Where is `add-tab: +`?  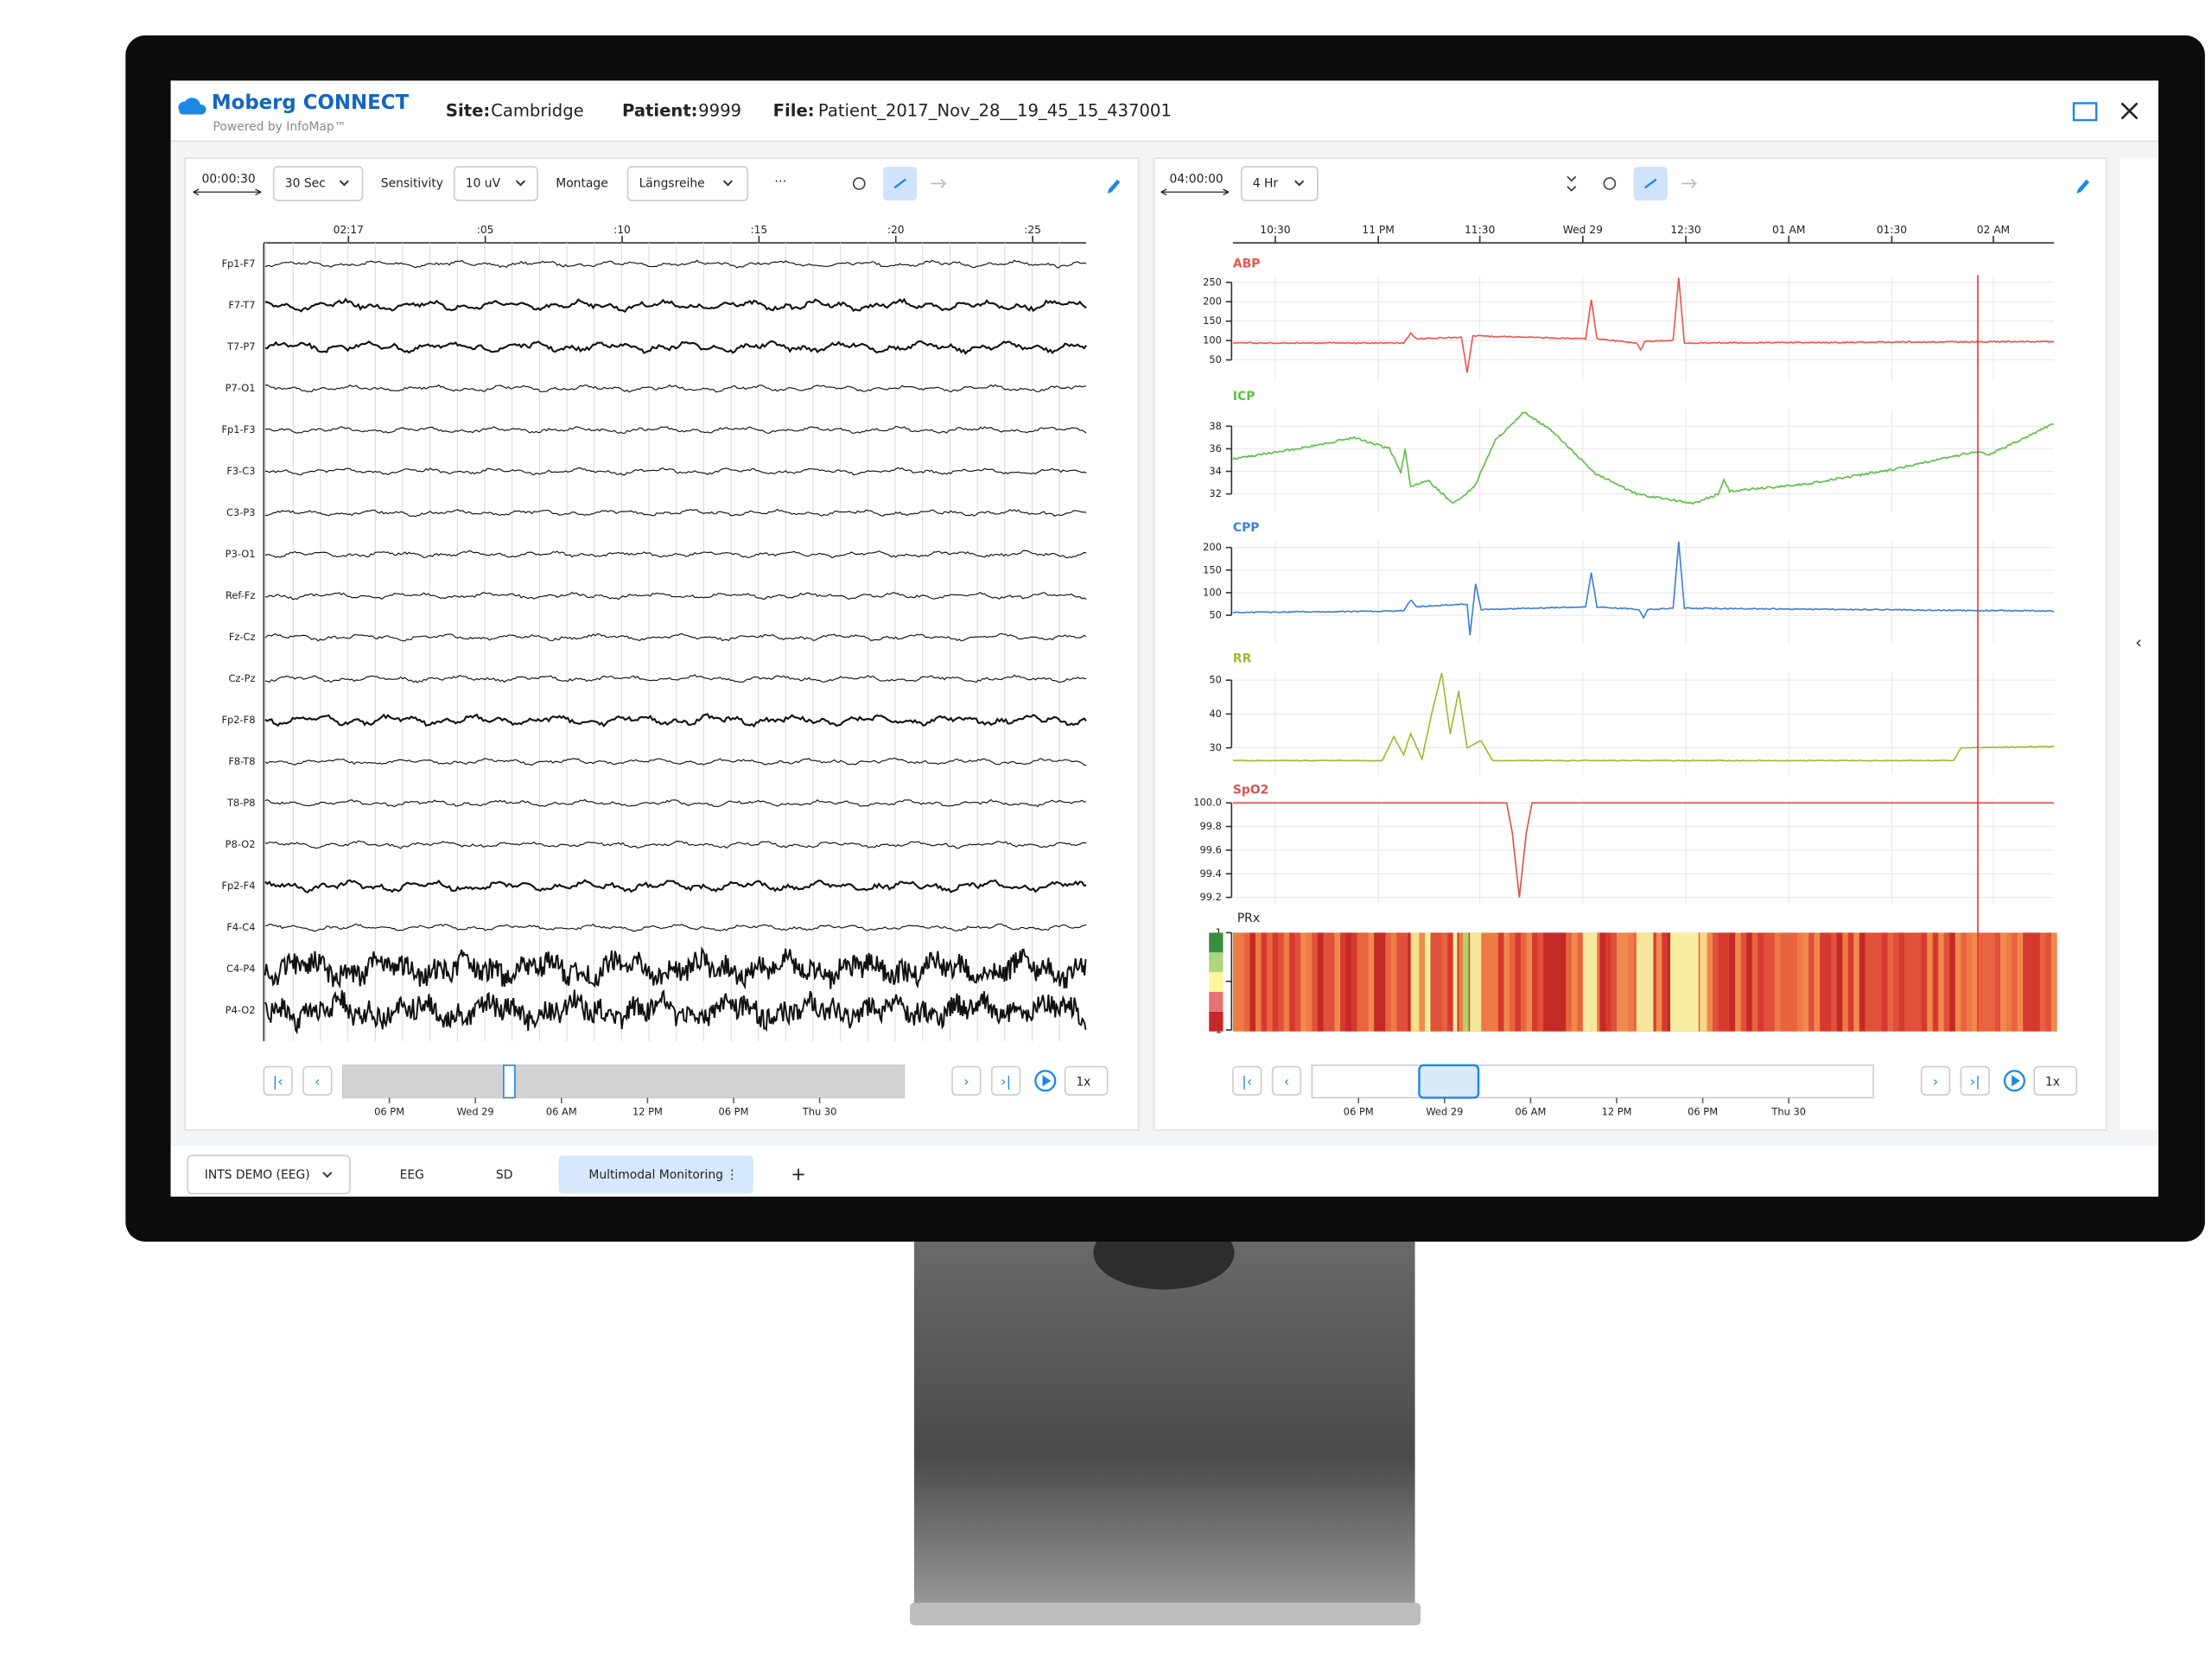 add-tab: + is located at coordinates (798, 1175).